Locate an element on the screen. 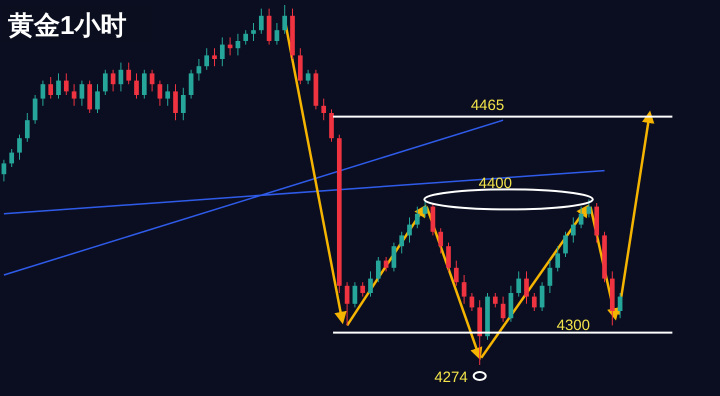 The image size is (720, 396). annotation: 4465 is located at coordinates (487, 105).